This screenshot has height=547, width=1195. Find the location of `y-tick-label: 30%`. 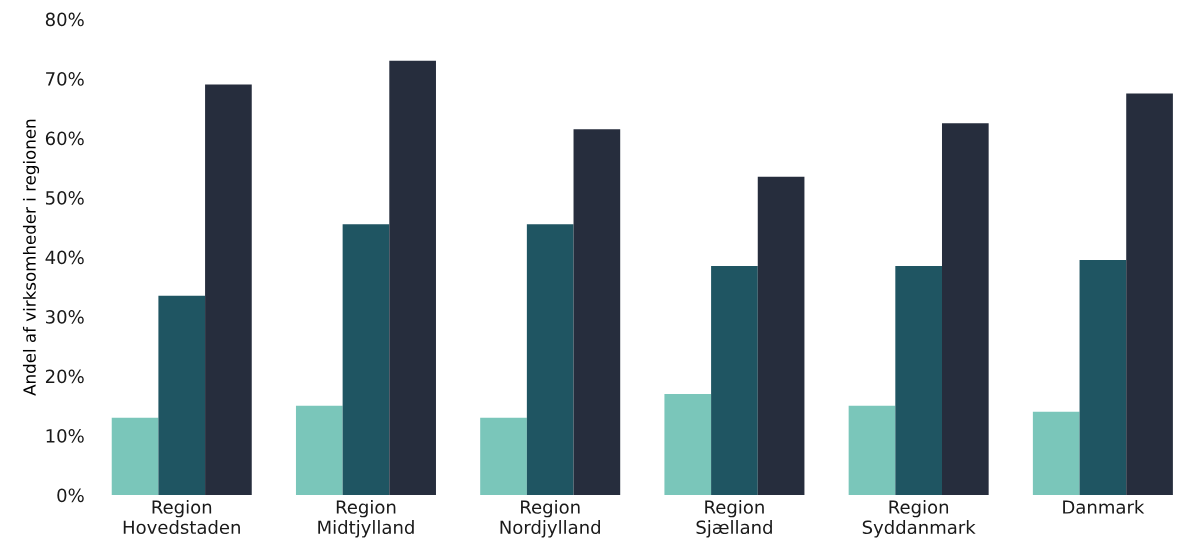

y-tick-label: 30% is located at coordinates (65, 317).